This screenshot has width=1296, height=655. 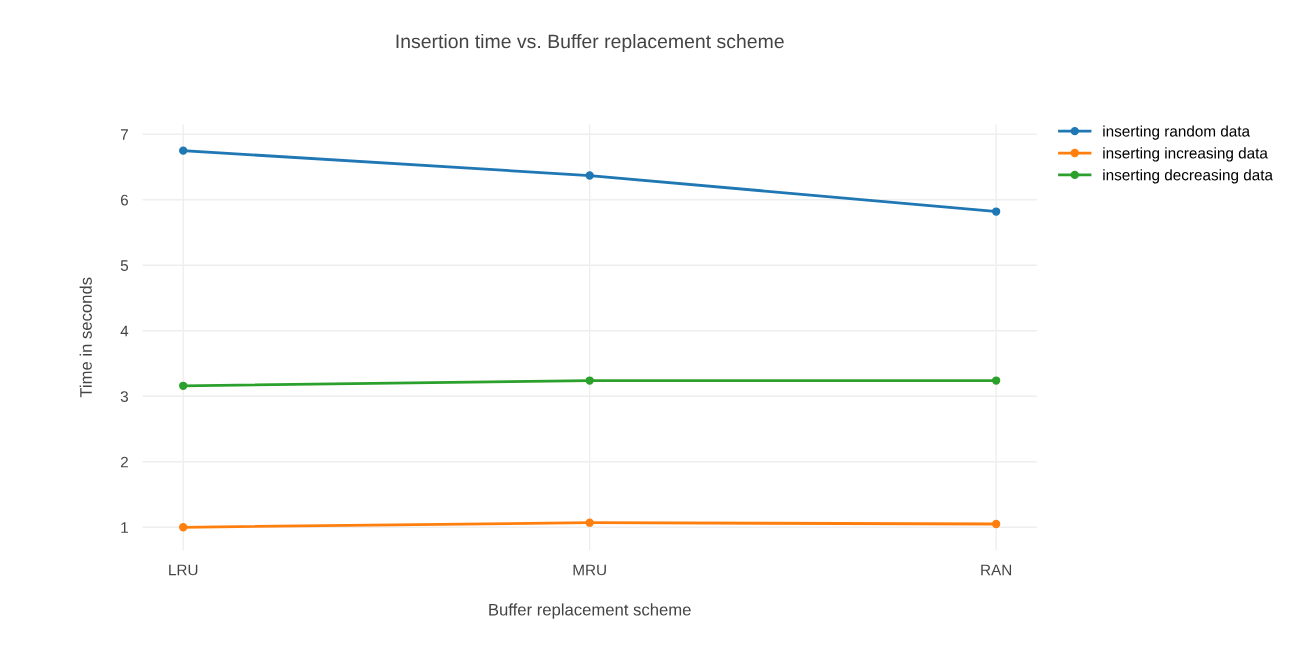 What do you see at coordinates (1185, 154) in the screenshot?
I see `legend-label: inserting increasing data` at bounding box center [1185, 154].